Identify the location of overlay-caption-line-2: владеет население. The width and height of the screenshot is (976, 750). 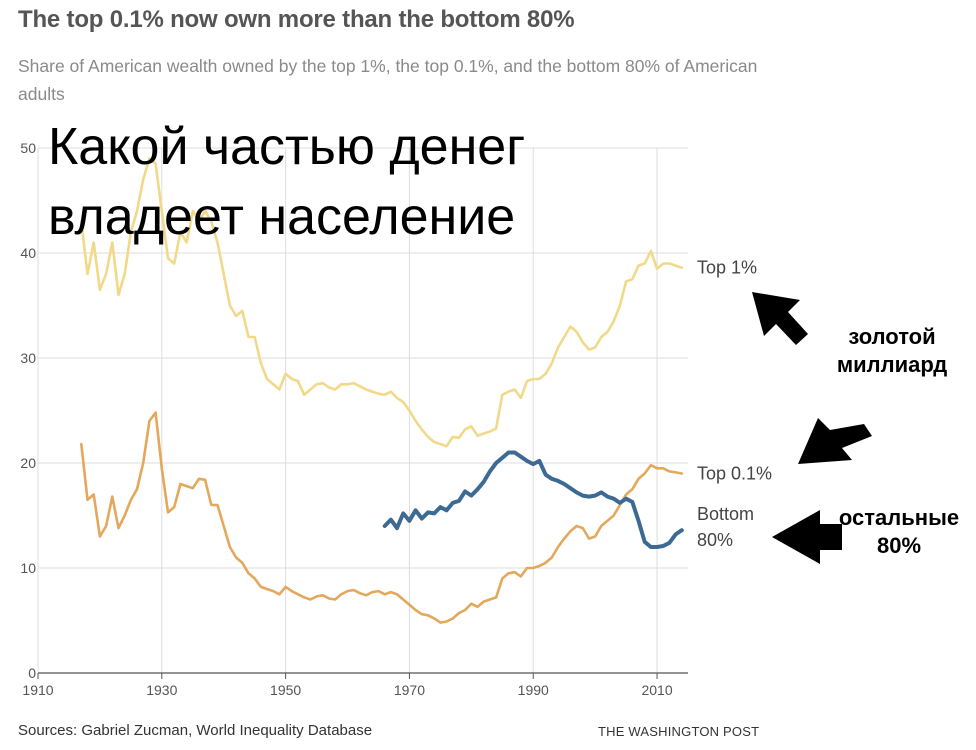
(282, 217).